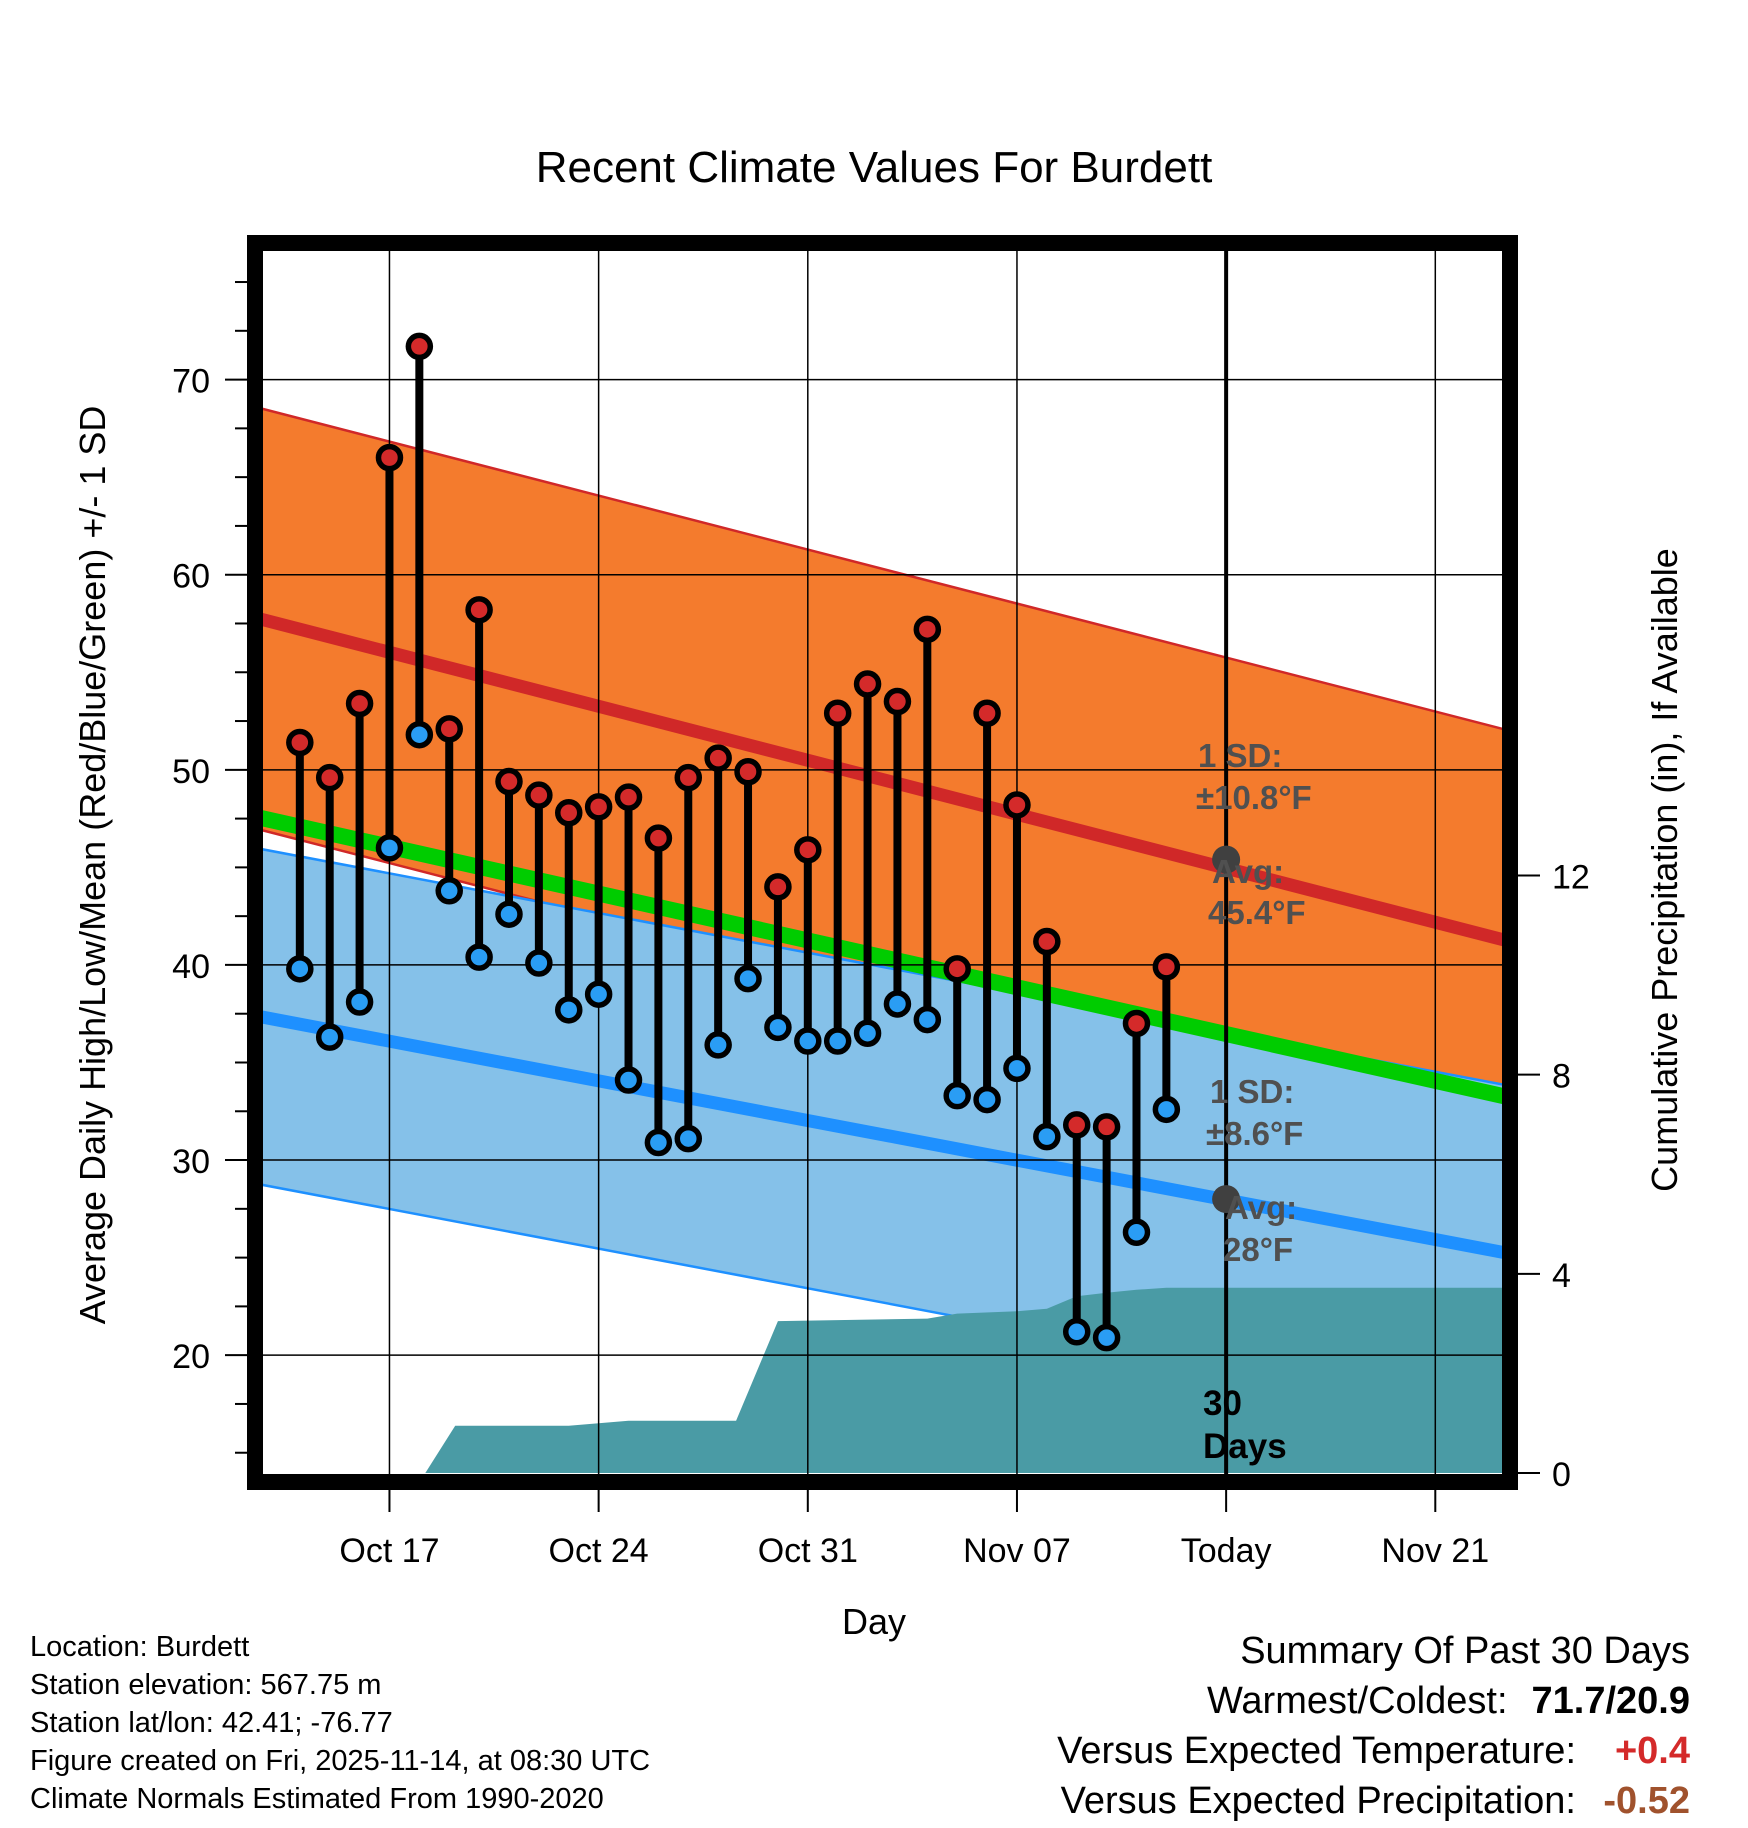 This screenshot has height=1828, width=1748. I want to click on high-sd-value: ±10.8°F, so click(1254, 797).